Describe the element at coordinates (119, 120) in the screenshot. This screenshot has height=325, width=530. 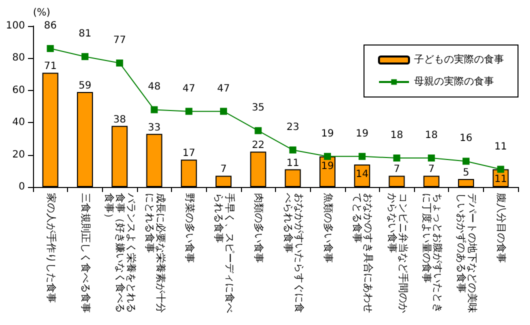
I see `data-label: 38` at that location.